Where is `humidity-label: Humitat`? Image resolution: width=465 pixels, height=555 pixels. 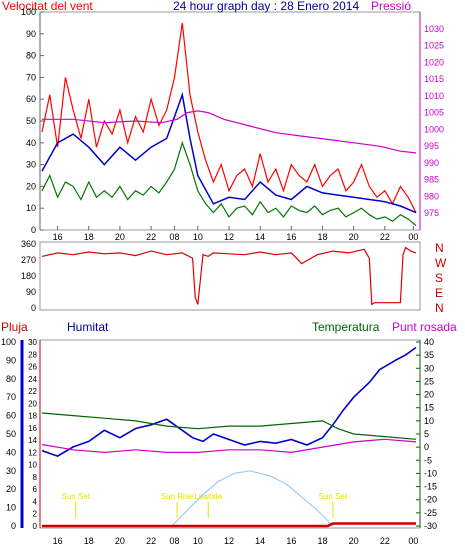
humidity-label: Humitat is located at coordinates (88, 327).